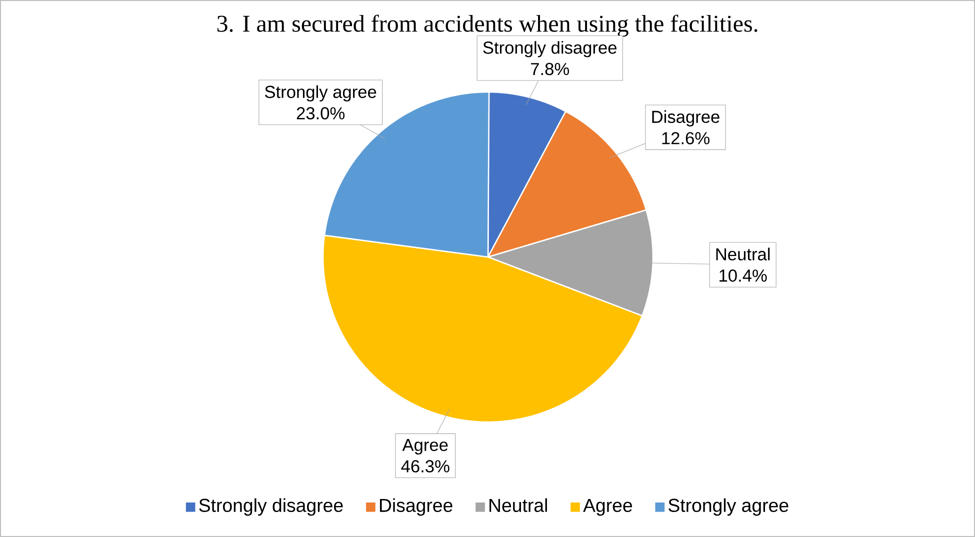 The width and height of the screenshot is (975, 537). What do you see at coordinates (487, 25) in the screenshot?
I see `chart-title: 3. I am secured from accidents when using the facilities.` at bounding box center [487, 25].